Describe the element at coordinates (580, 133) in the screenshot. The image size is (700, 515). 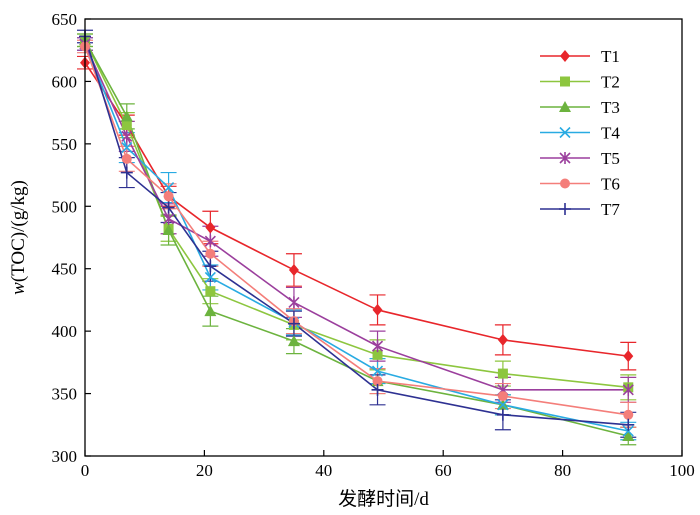
I see `legend: T1 T2 T3 T4 T5 T6 T7` at that location.